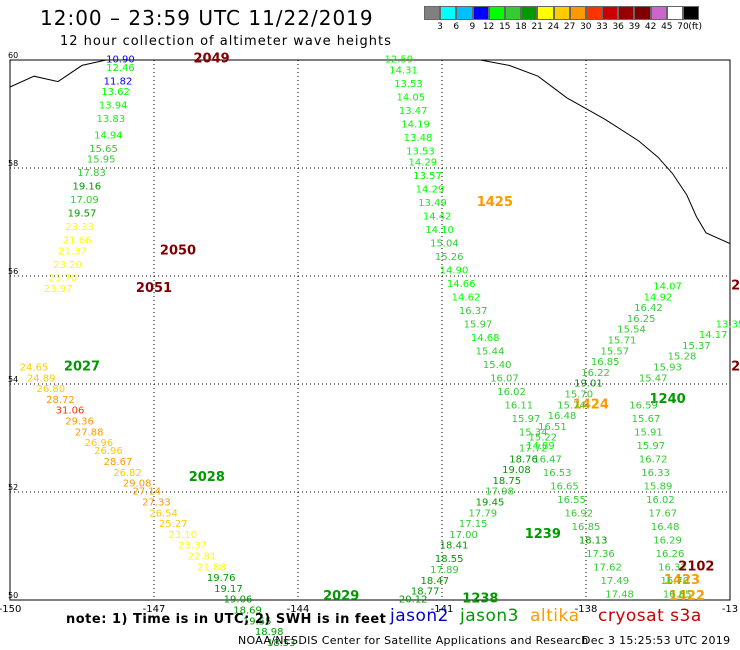 This screenshot has width=740, height=650. Describe the element at coordinates (602, 27) in the screenshot. I see `color-scale-label: 33` at that location.